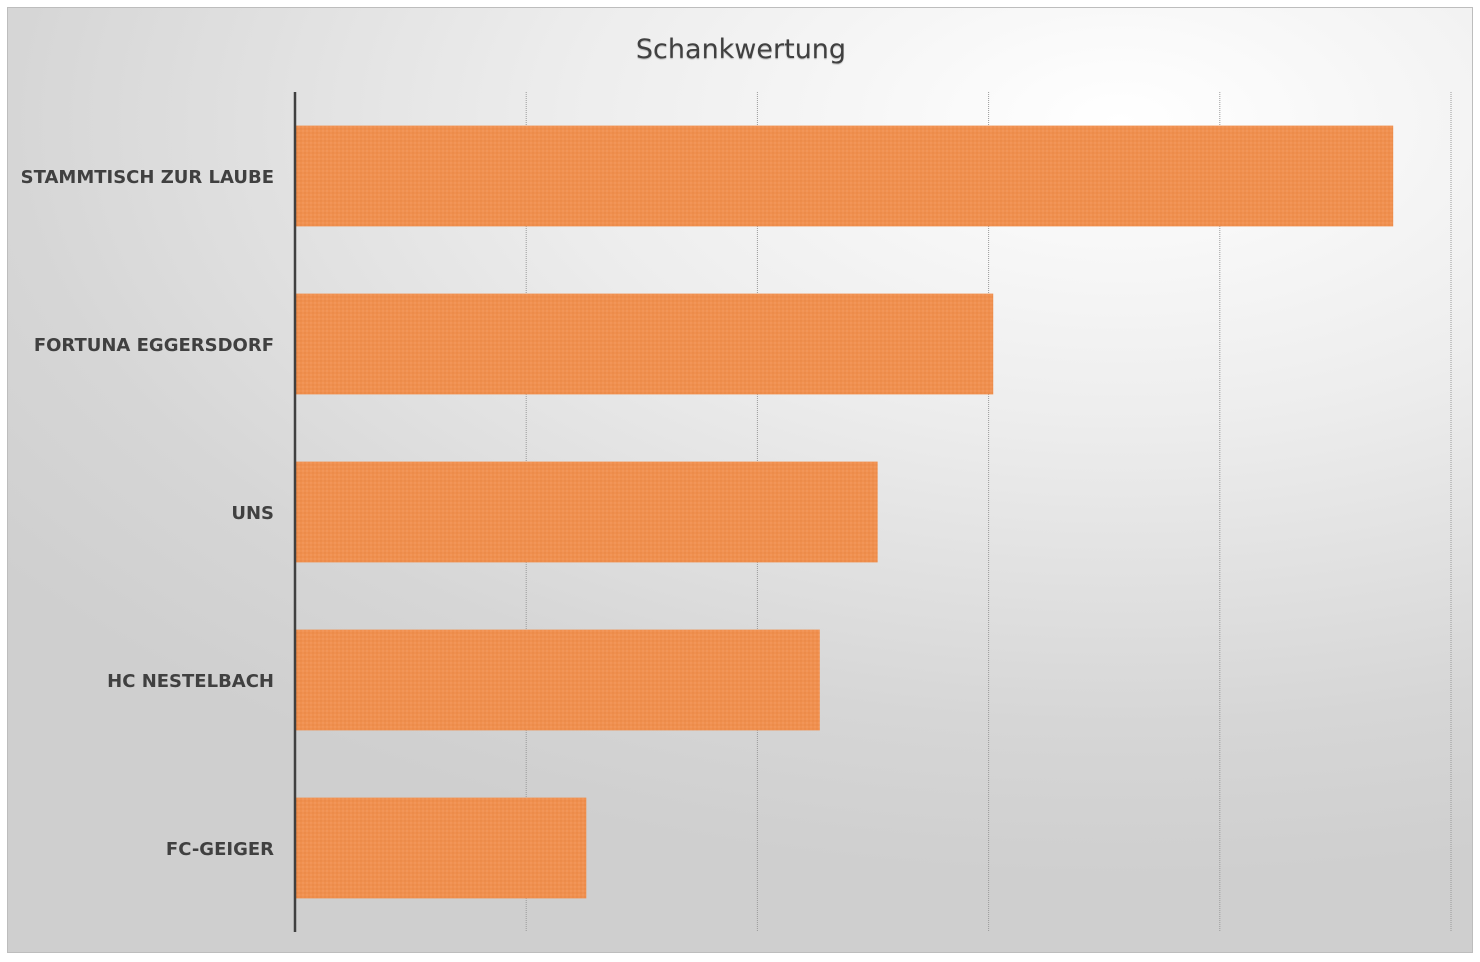  I want to click on category-label: UNS, so click(252, 513).